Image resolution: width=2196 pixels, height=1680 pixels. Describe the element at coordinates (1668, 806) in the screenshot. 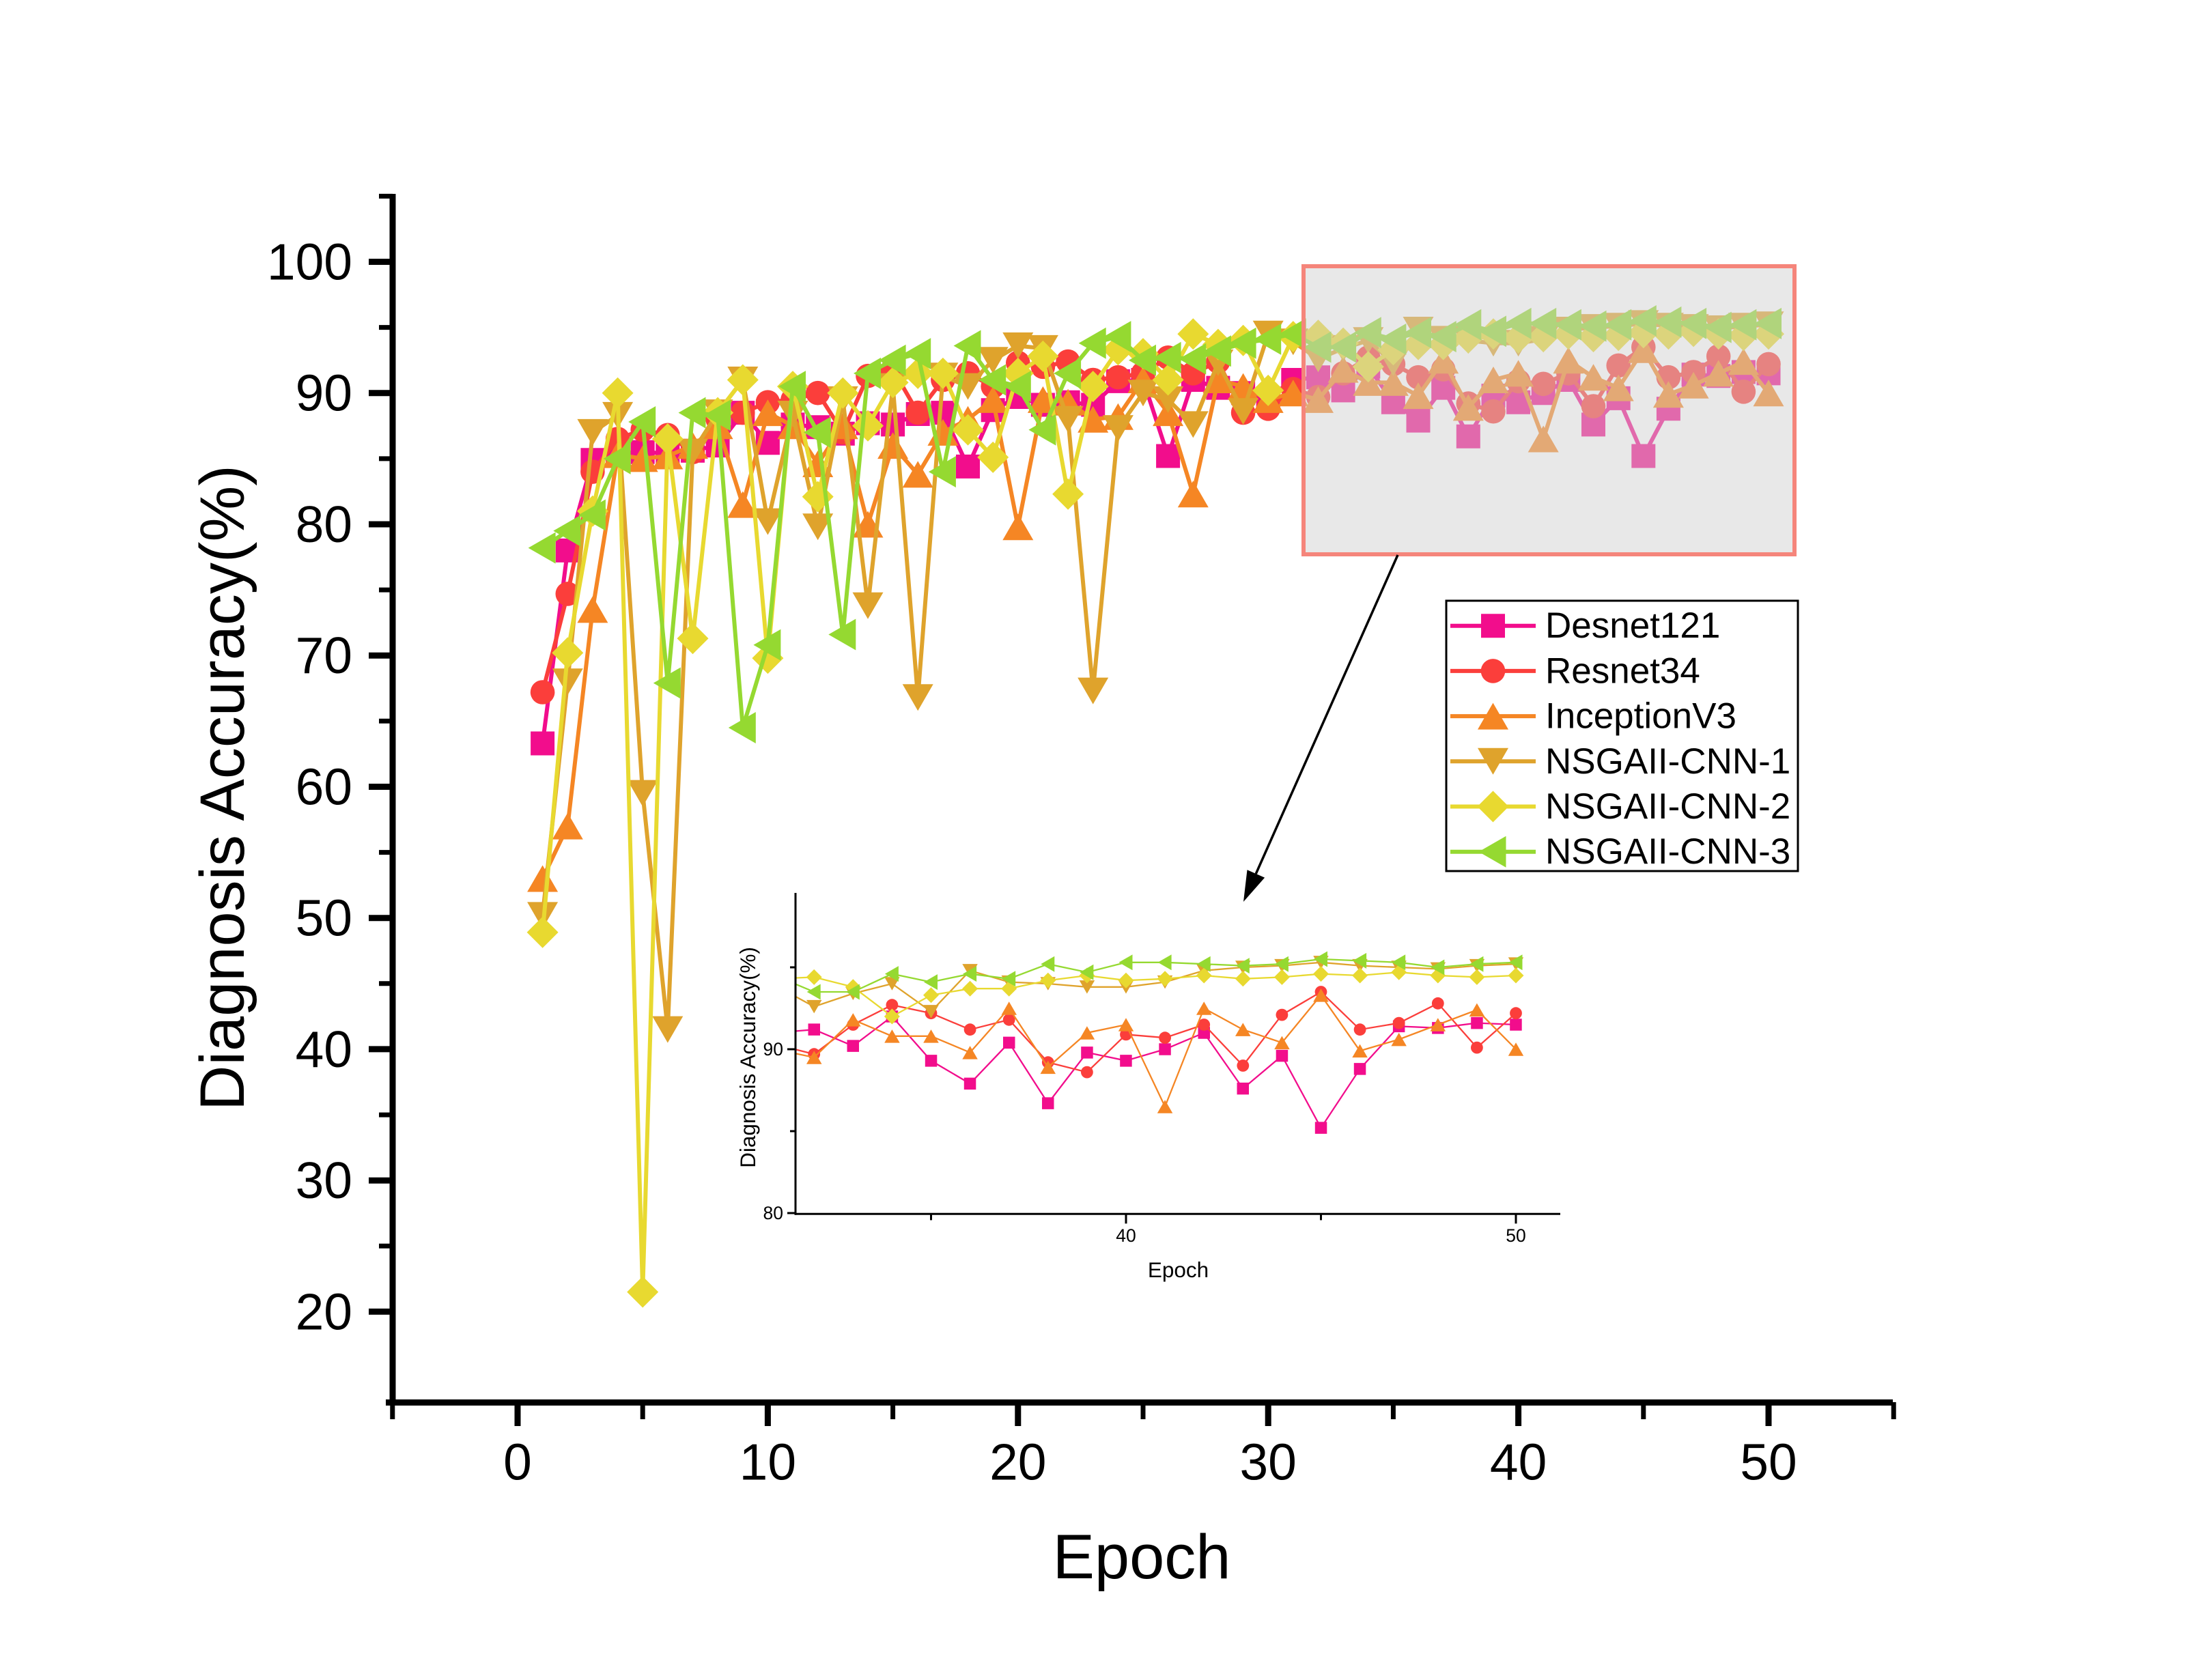

I see `svg-text: NSGAII-CNN-2` at that location.